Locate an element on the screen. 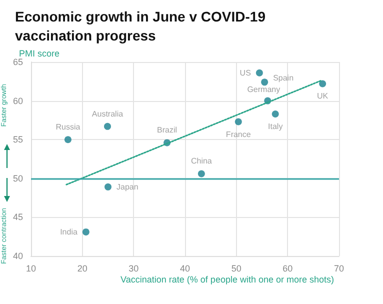 The height and width of the screenshot is (304, 383). data-label: China is located at coordinates (201, 161).